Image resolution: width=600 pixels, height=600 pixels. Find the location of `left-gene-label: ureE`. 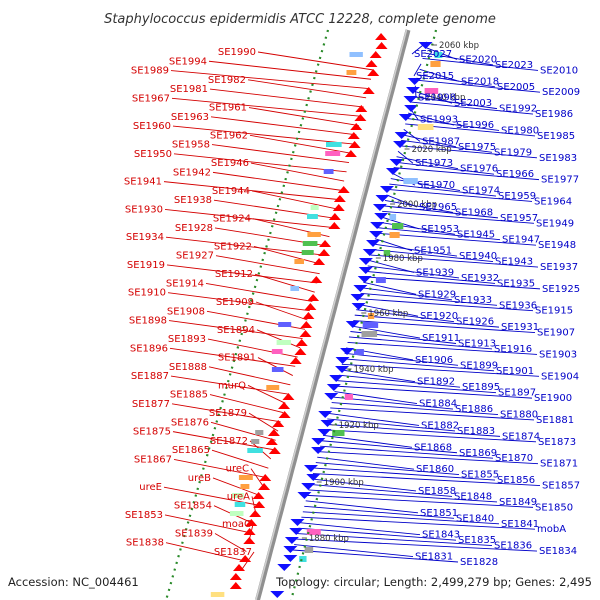

left-gene-label: ureE is located at coordinates (150, 487).